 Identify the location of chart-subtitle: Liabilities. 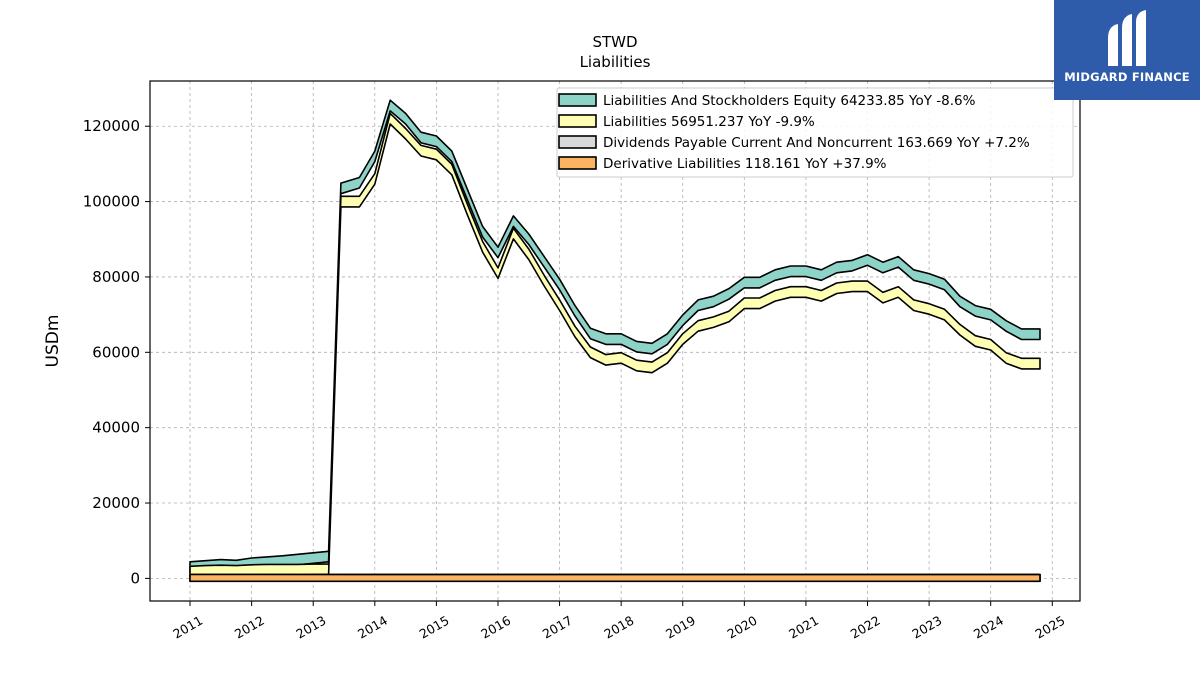
(615, 62).